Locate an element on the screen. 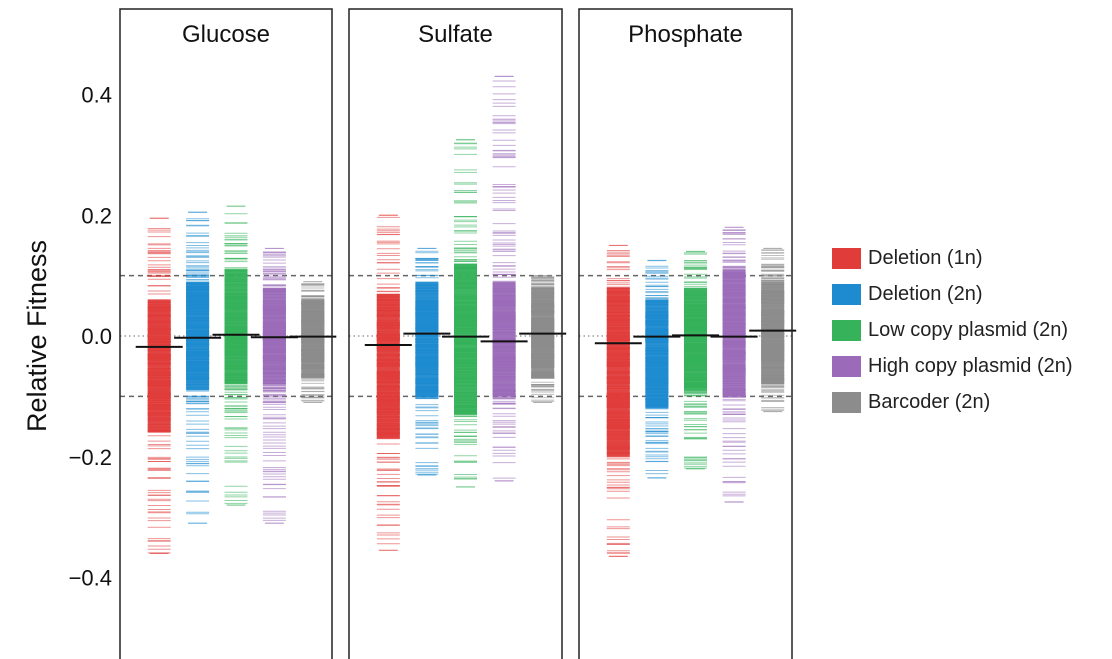 The width and height of the screenshot is (1112, 659). y-tick-label: 0.2 is located at coordinates (96, 215).